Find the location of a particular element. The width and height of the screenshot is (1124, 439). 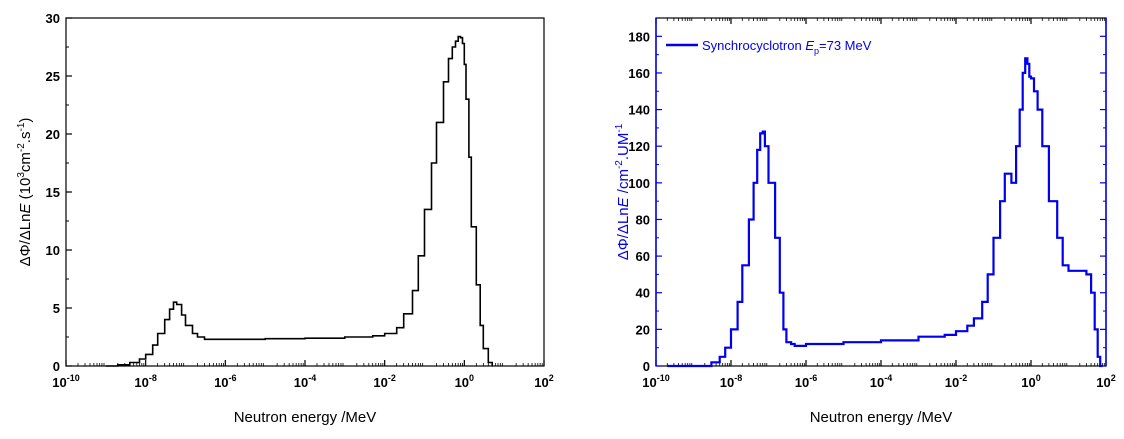

y-tick-label: 15 is located at coordinates (53, 192).